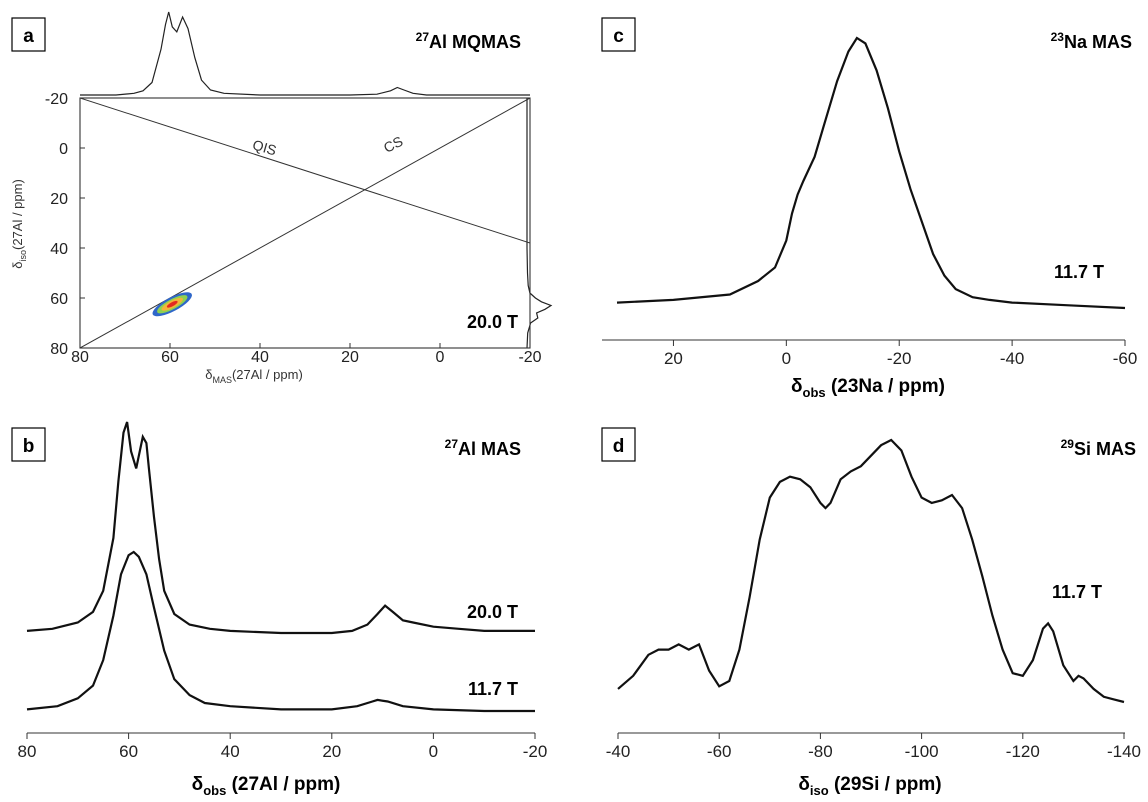 The width and height of the screenshot is (1148, 802). I want to click on panel-d-title: 29Si MAS, so click(1098, 448).